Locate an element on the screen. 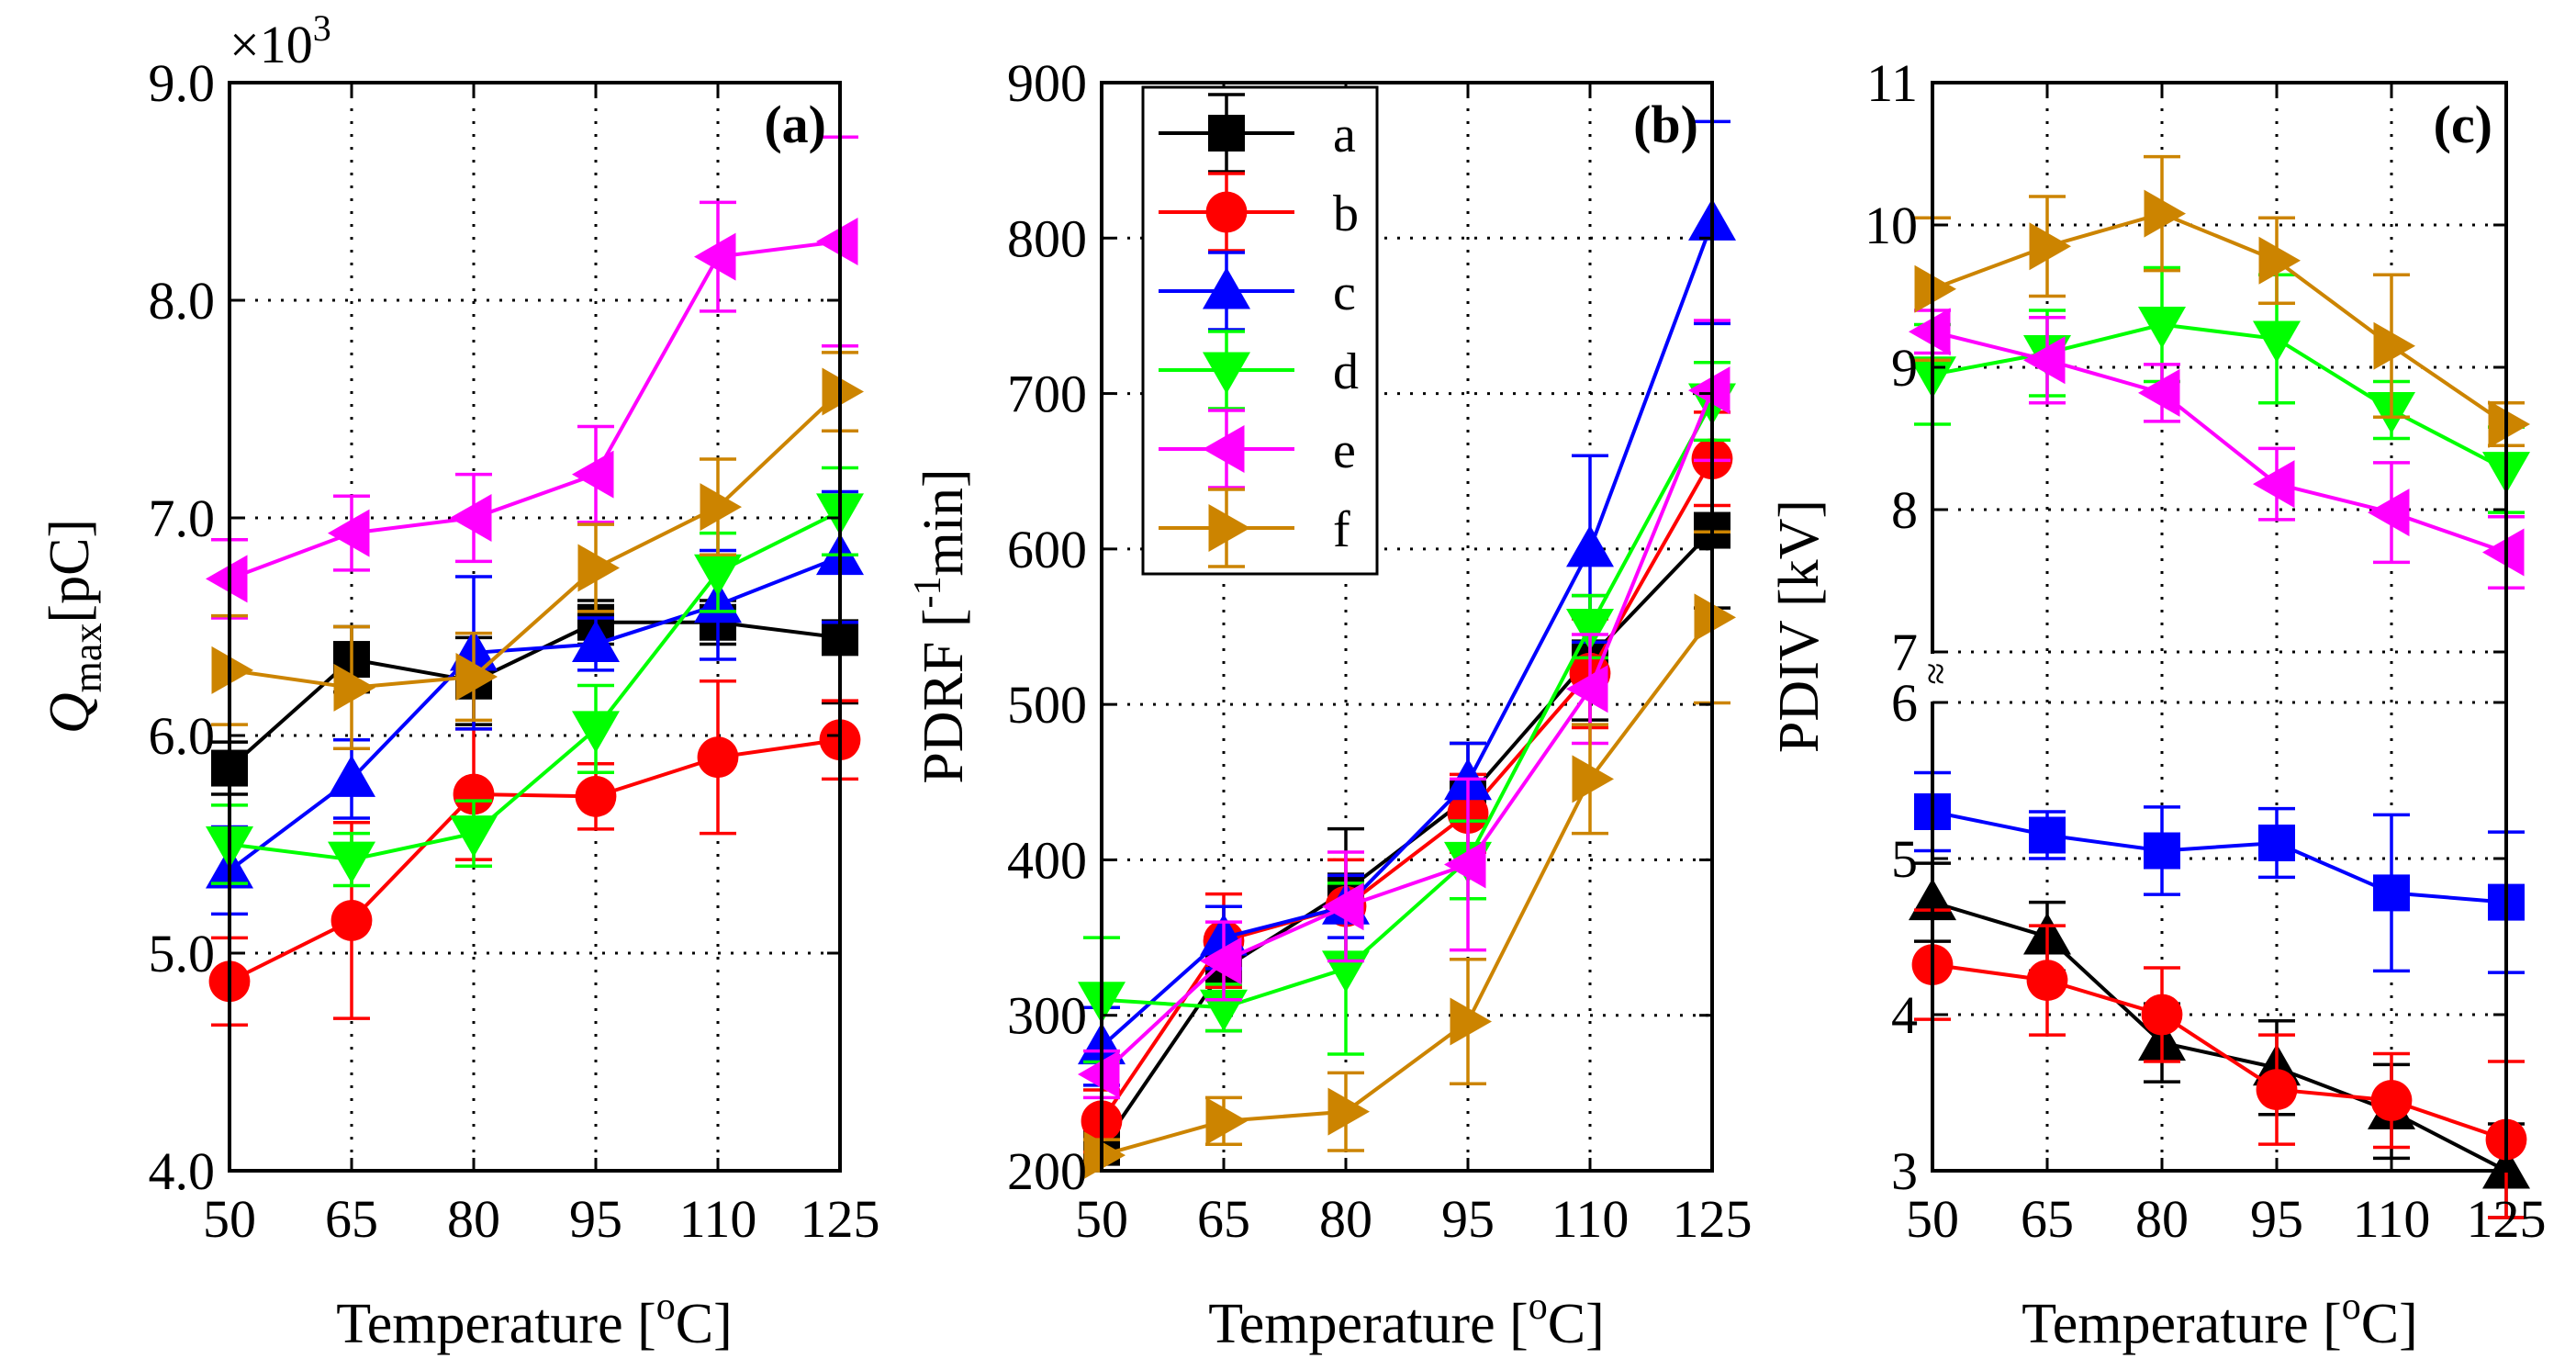 The image size is (2576, 1370). y-tick-label: 700 is located at coordinates (1047, 394).